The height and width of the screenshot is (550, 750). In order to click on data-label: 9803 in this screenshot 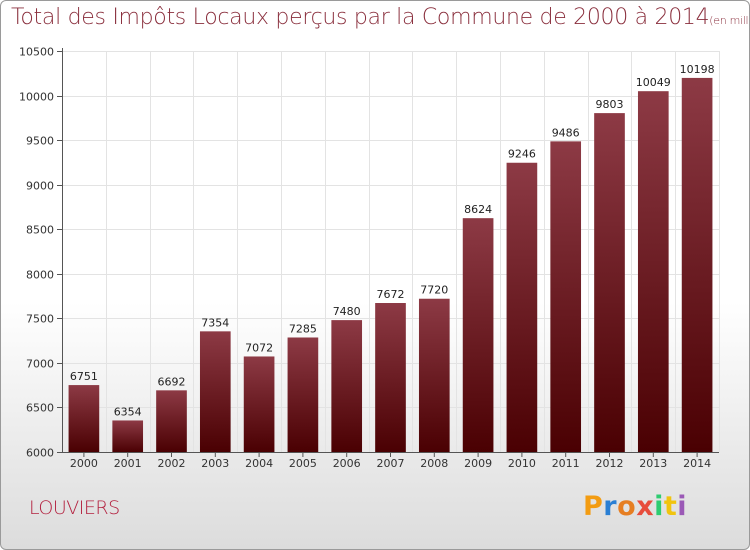, I will do `click(610, 104)`.